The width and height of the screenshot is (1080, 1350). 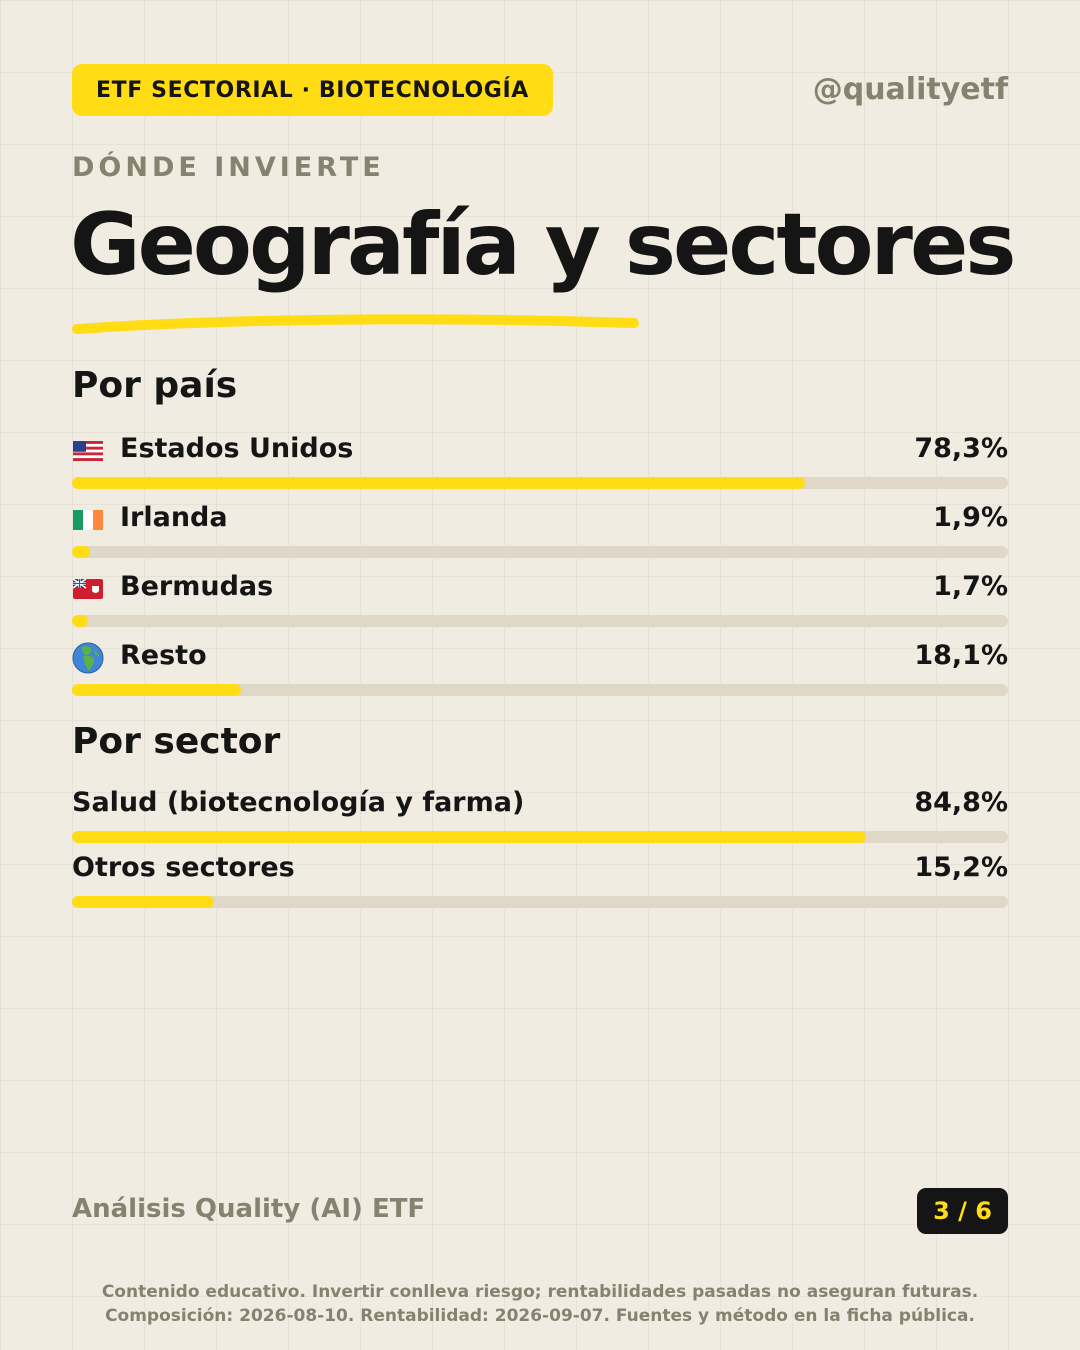 I want to click on country-name: Bermudas, so click(x=197, y=586).